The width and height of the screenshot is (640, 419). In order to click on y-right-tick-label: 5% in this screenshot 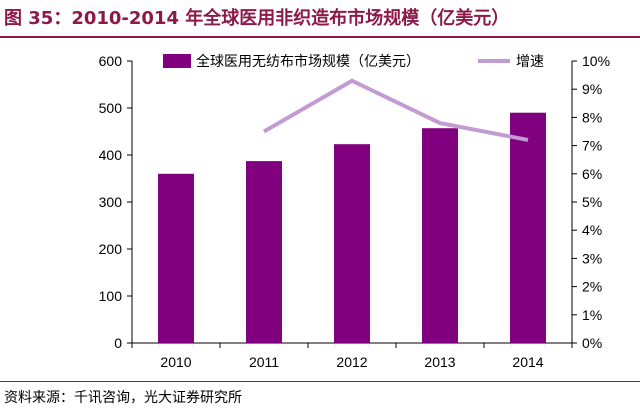, I will do `click(592, 202)`.